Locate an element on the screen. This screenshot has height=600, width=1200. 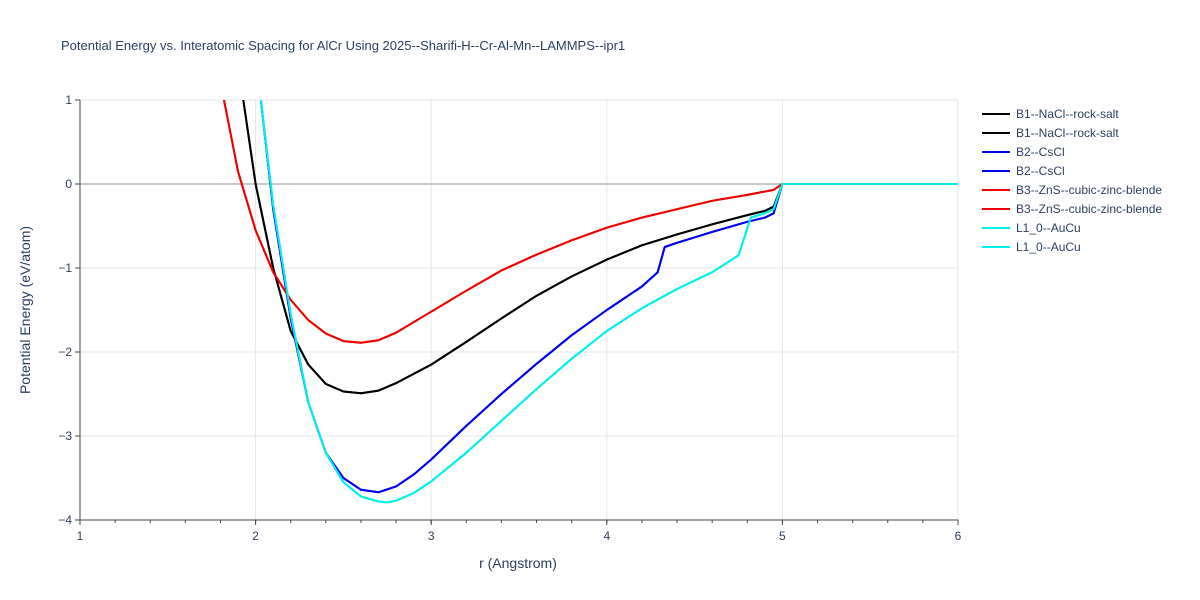
x-tick-label: 1 is located at coordinates (80, 536).